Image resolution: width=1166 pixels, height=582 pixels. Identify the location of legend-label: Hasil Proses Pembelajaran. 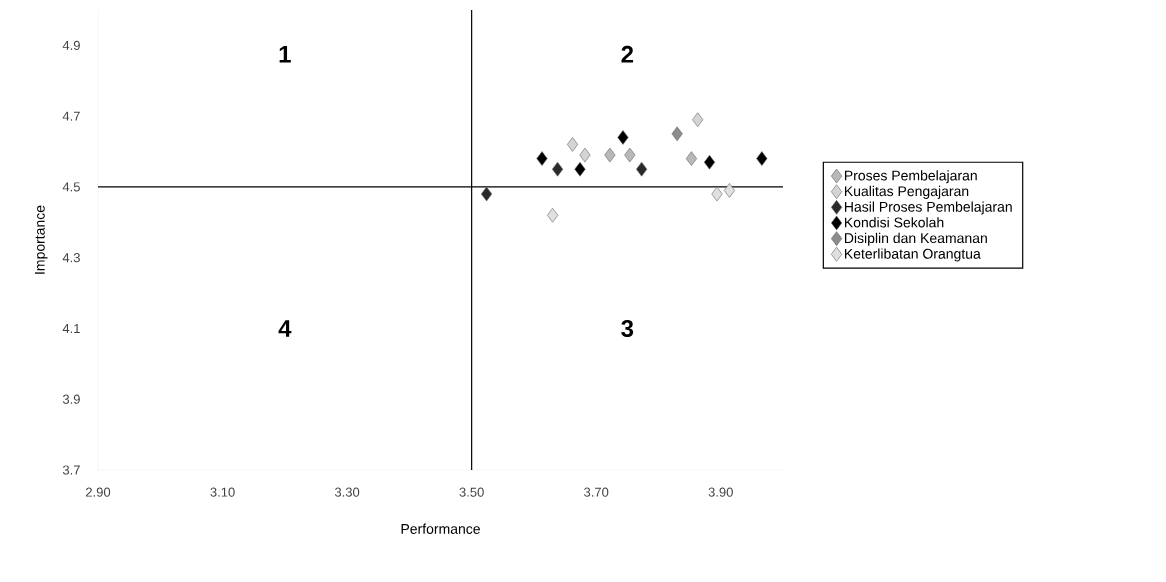
(928, 208).